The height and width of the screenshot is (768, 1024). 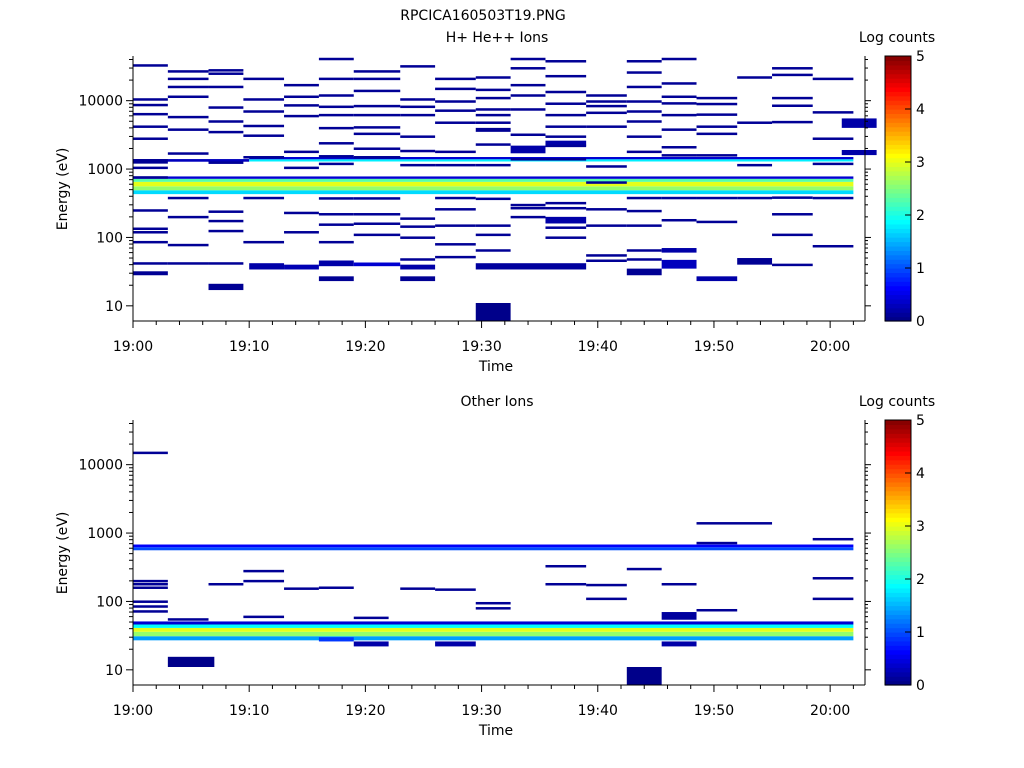 What do you see at coordinates (920, 216) in the screenshot?
I see `colorbar-tick-label: 2` at bounding box center [920, 216].